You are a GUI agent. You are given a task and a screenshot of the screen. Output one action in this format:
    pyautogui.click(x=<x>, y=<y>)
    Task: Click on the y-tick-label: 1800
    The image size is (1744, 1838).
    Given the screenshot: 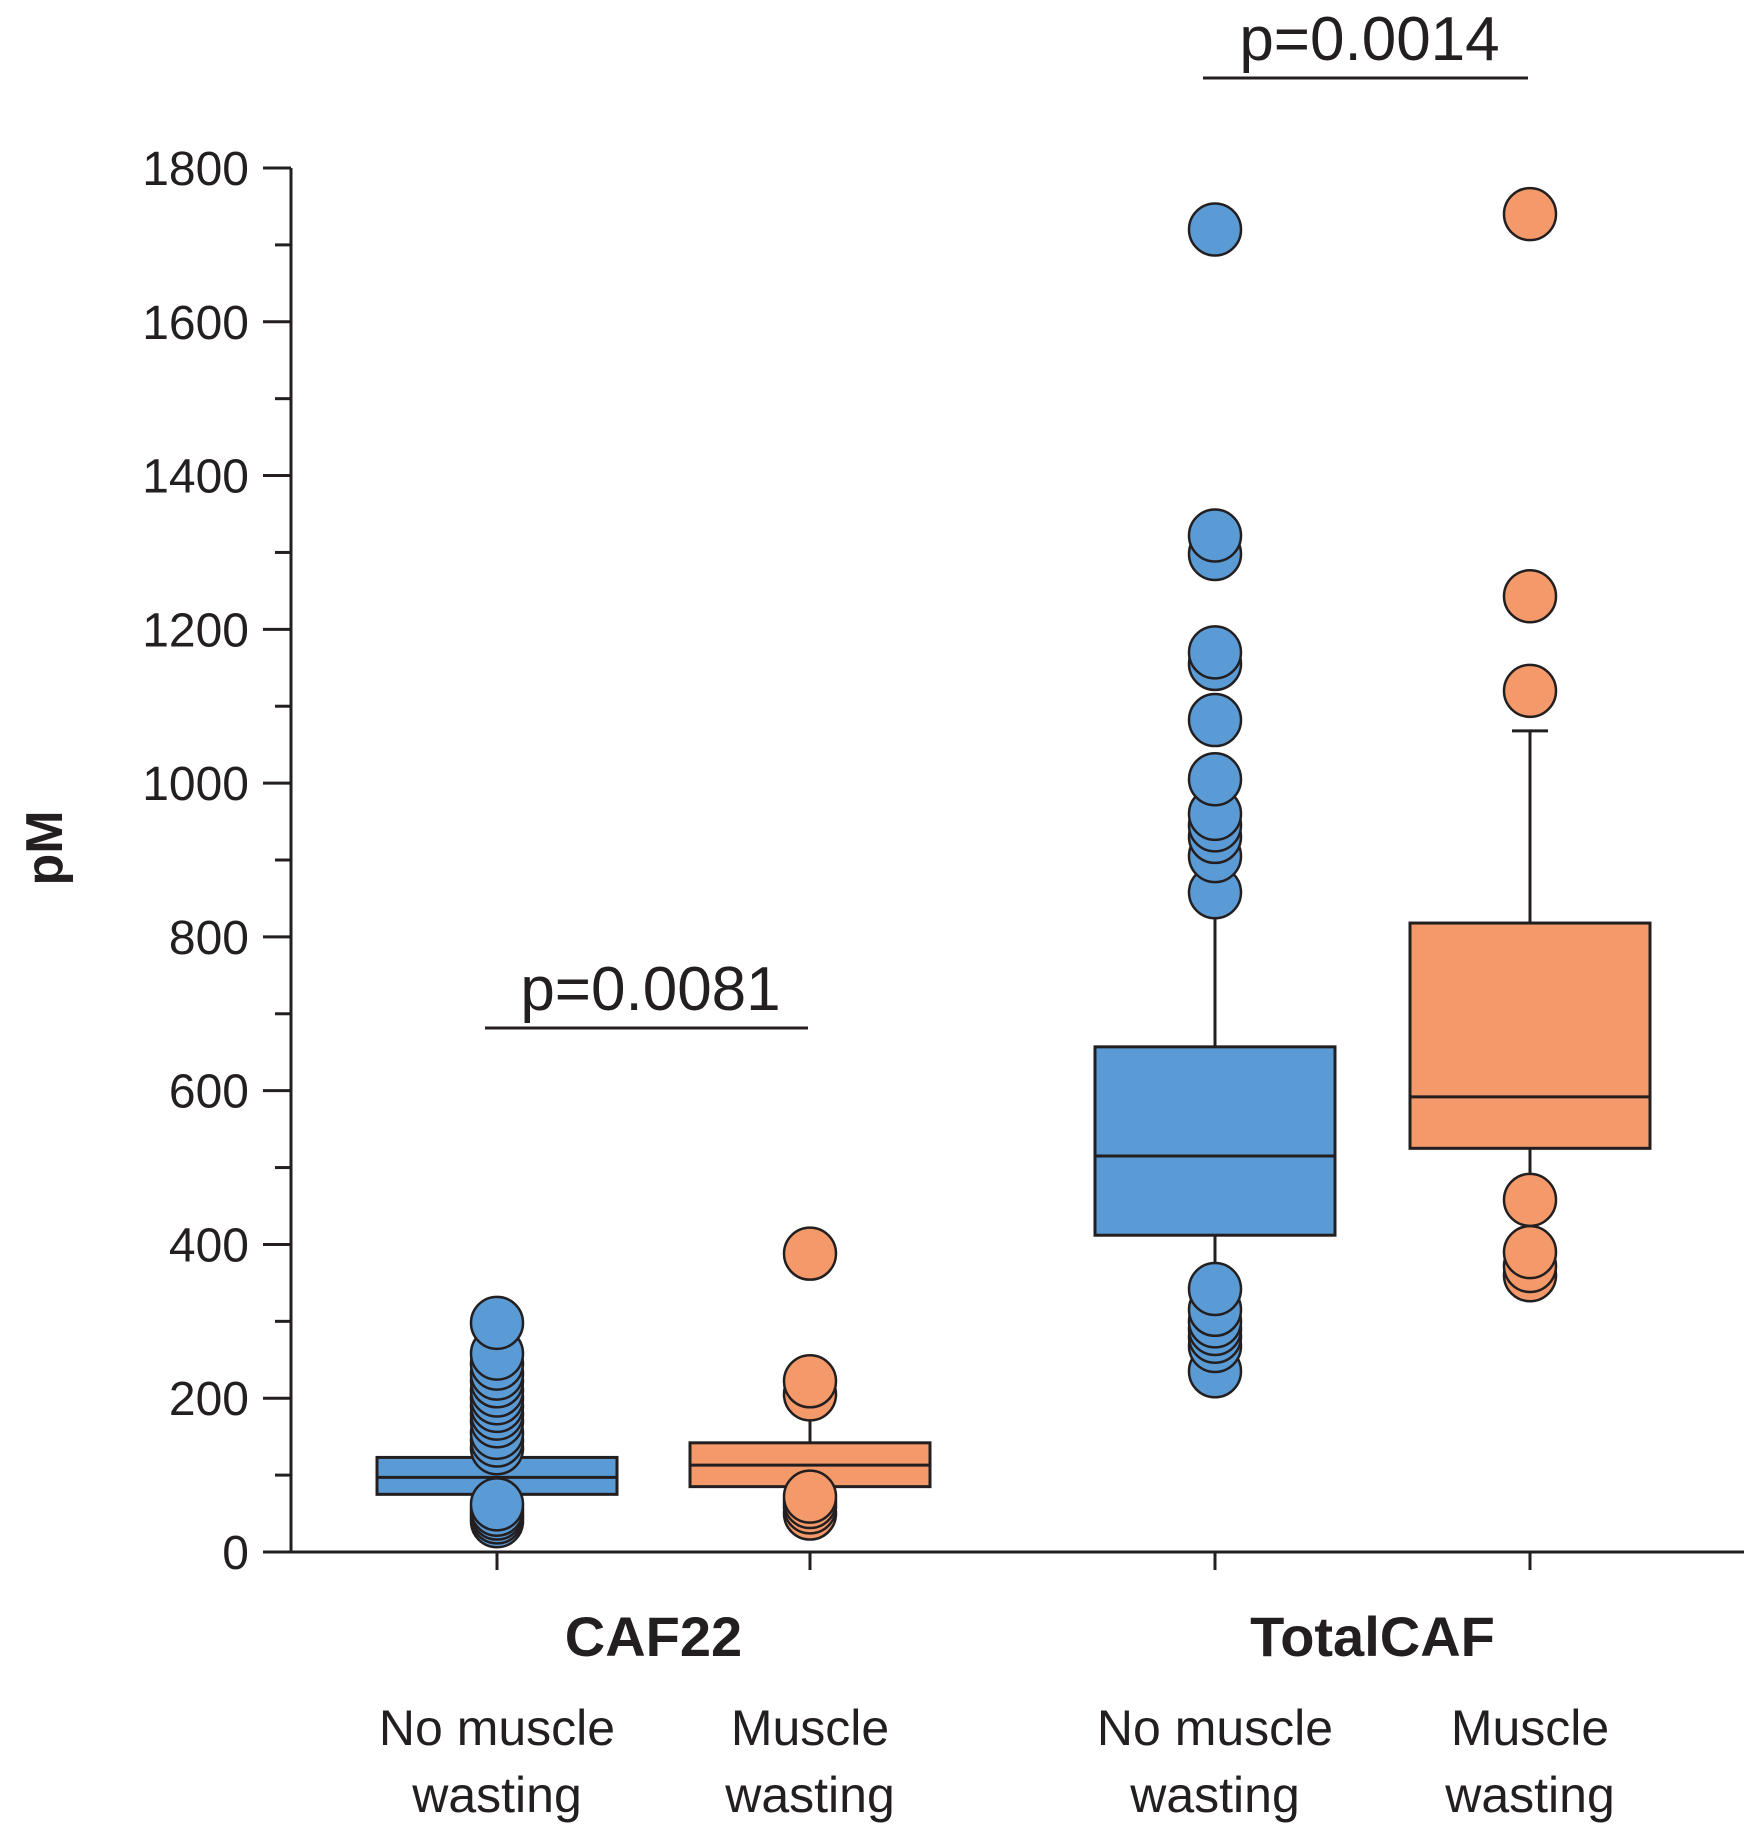 What is the action you would take?
    pyautogui.click(x=195, y=169)
    